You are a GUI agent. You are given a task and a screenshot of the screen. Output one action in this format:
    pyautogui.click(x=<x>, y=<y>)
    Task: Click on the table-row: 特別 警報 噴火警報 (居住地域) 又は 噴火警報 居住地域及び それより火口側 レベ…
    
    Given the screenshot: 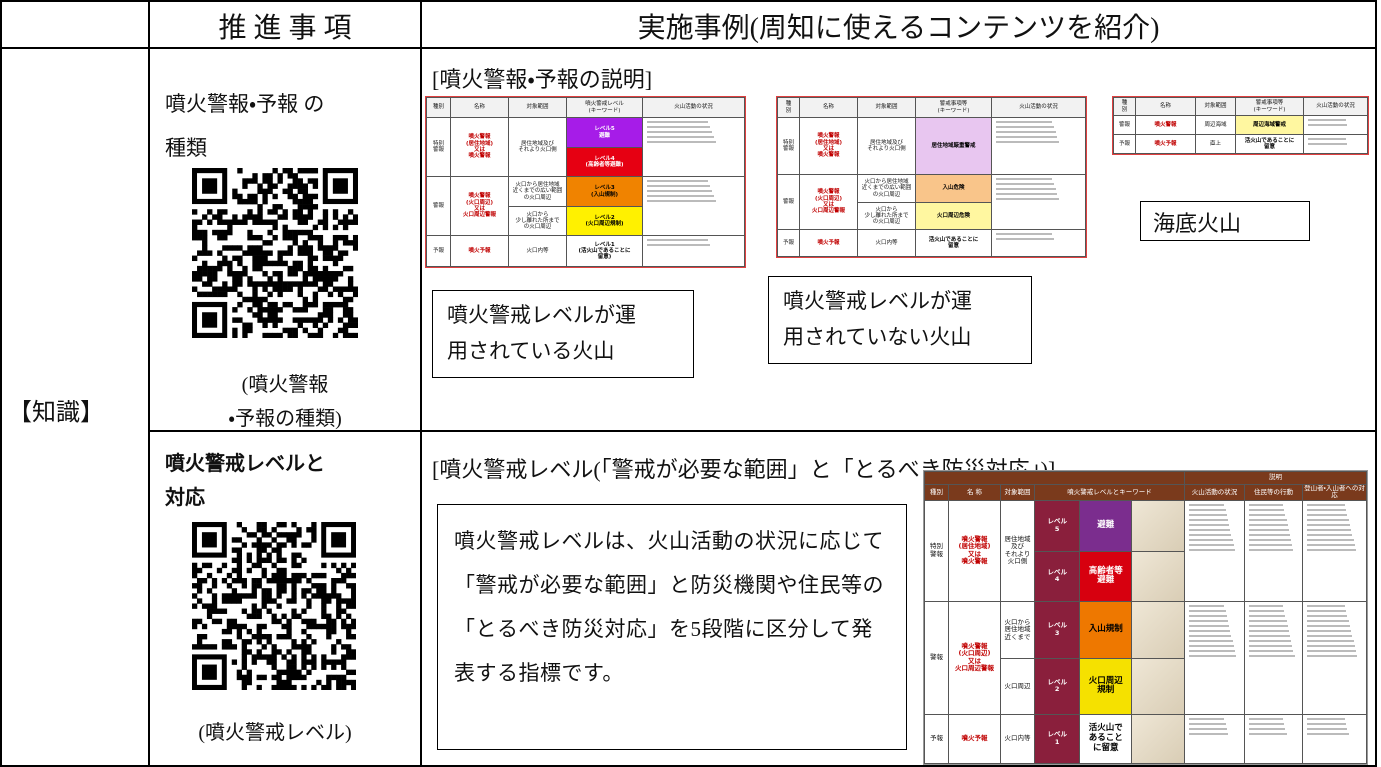 What is the action you would take?
    pyautogui.click(x=585, y=147)
    